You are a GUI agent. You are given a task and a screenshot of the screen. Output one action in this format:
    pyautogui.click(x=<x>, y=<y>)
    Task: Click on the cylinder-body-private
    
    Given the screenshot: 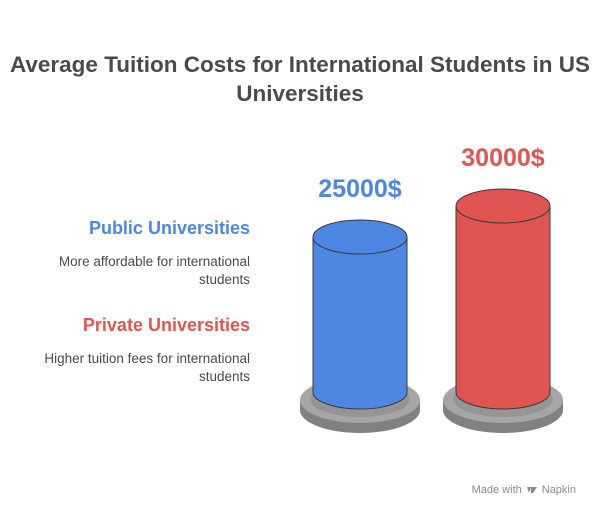 What is the action you would take?
    pyautogui.click(x=503, y=307)
    